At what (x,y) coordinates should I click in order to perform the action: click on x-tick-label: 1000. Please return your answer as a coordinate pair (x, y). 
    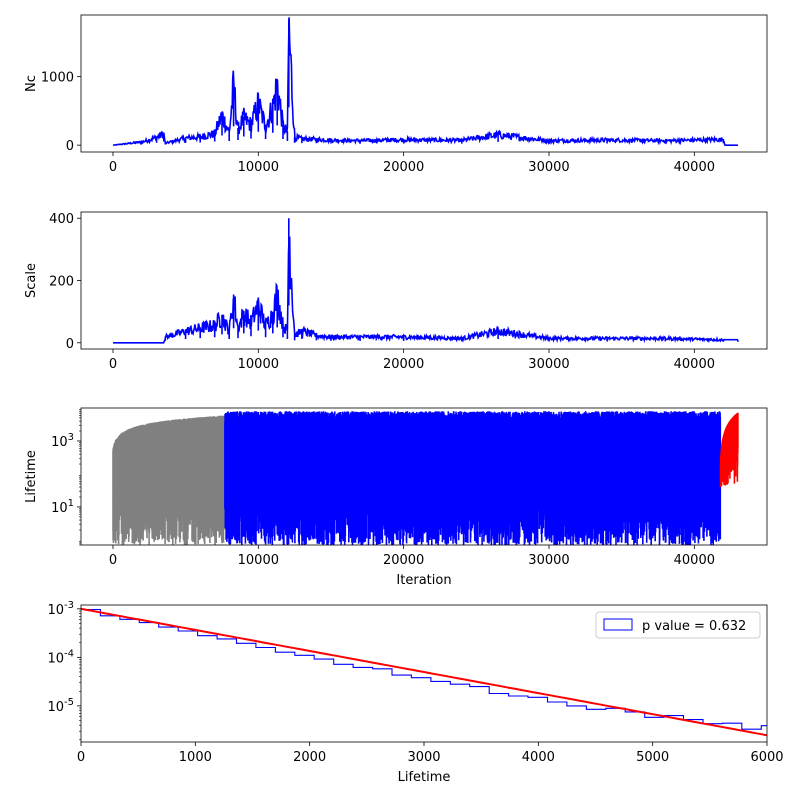
    Looking at the image, I should click on (195, 757).